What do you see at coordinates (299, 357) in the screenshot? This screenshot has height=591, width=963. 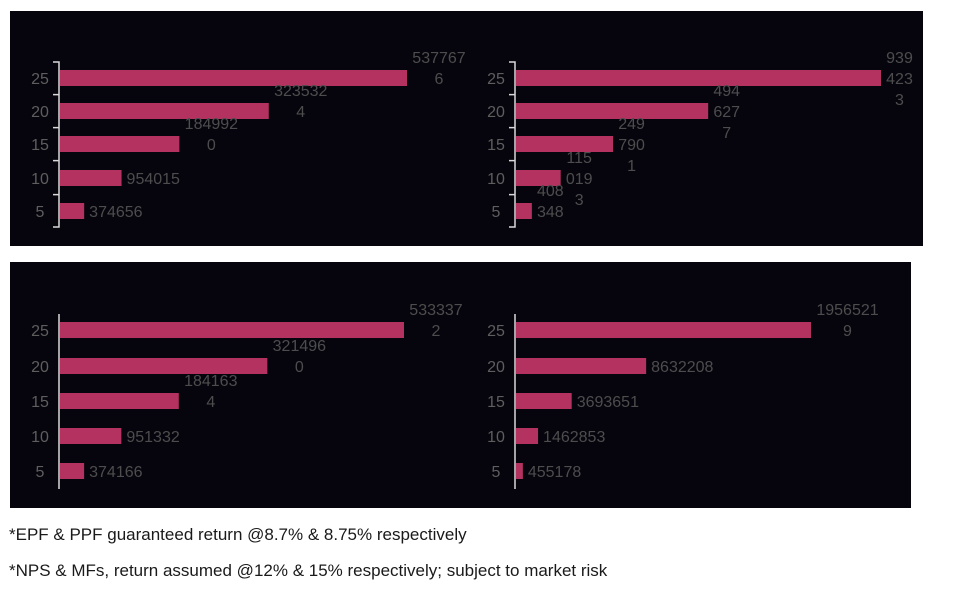 I see `data-label: 321496 0` at bounding box center [299, 357].